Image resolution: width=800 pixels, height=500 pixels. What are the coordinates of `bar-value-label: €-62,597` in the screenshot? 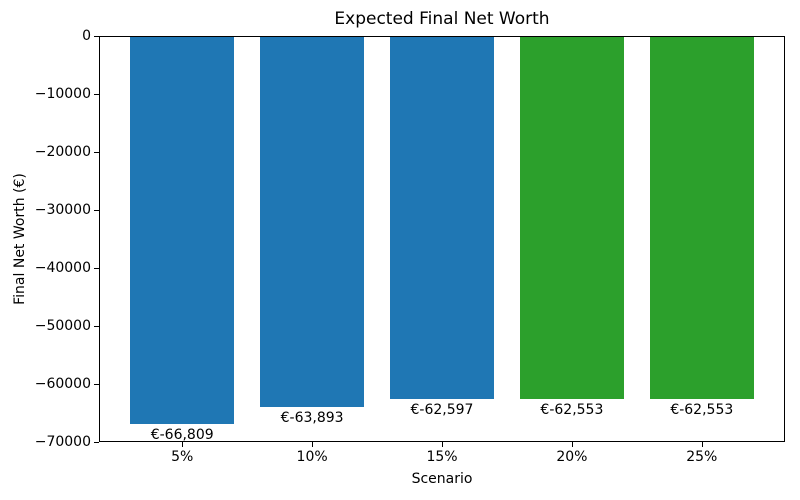 It's located at (442, 410).